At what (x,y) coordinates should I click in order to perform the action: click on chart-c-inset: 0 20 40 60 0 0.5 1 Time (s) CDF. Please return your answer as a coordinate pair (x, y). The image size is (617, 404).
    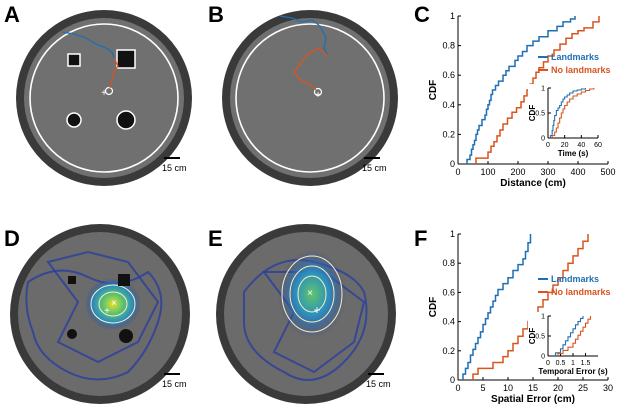
    Looking at the image, I should click on (565, 121).